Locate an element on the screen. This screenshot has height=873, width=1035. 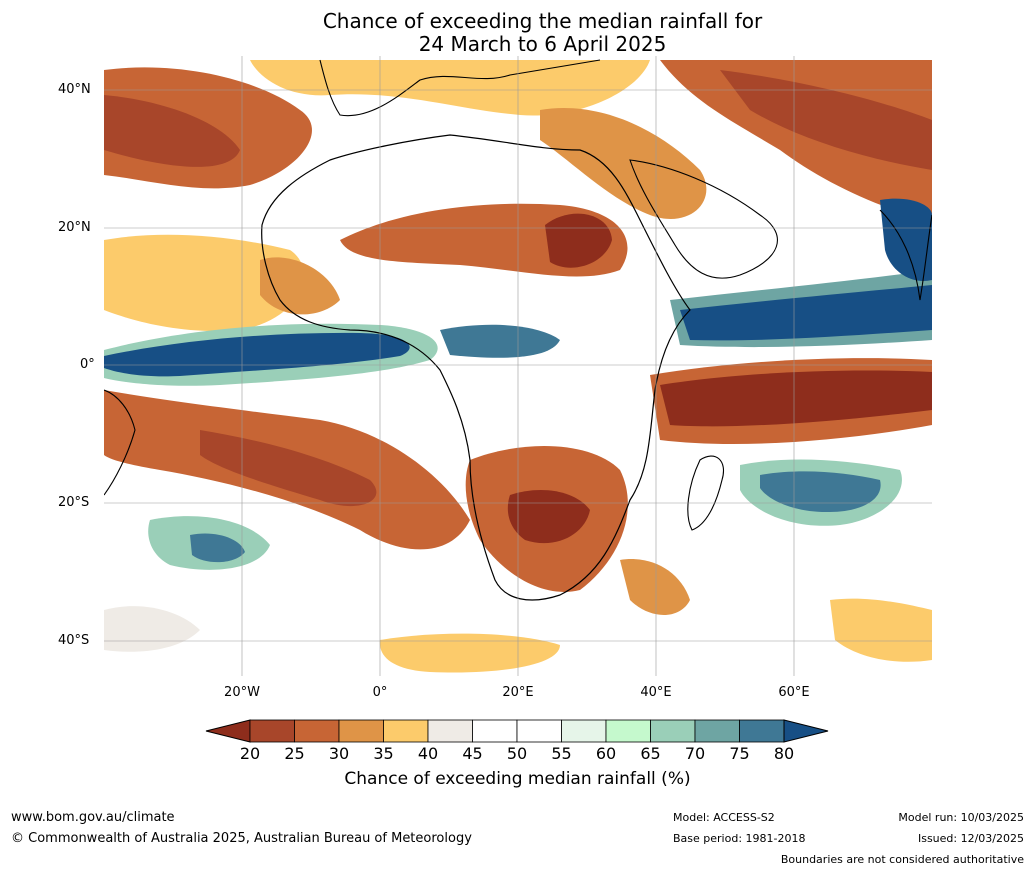
region-arabia-dry is located at coordinates (623, 163).